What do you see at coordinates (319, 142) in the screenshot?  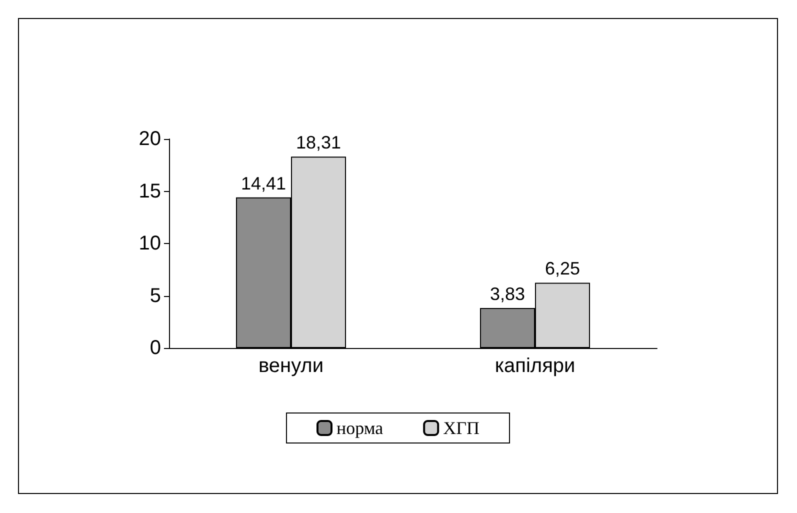 I see `data-label: 18,31` at bounding box center [319, 142].